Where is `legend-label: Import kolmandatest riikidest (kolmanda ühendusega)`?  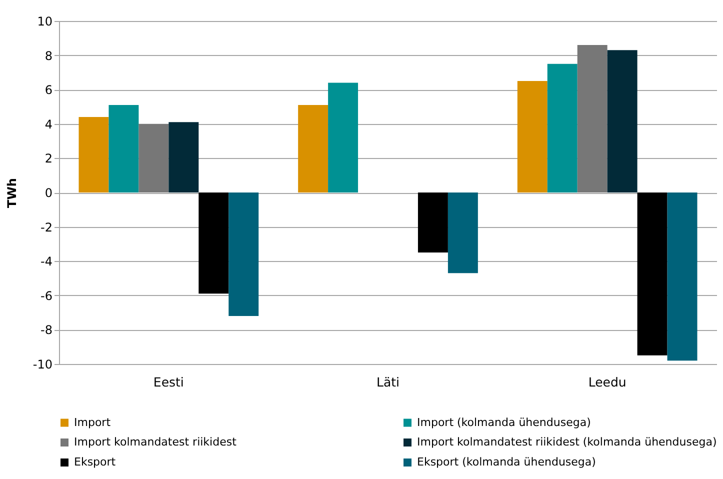
legend-label: Import kolmandatest riikidest (kolmanda ühendusega) is located at coordinates (567, 442).